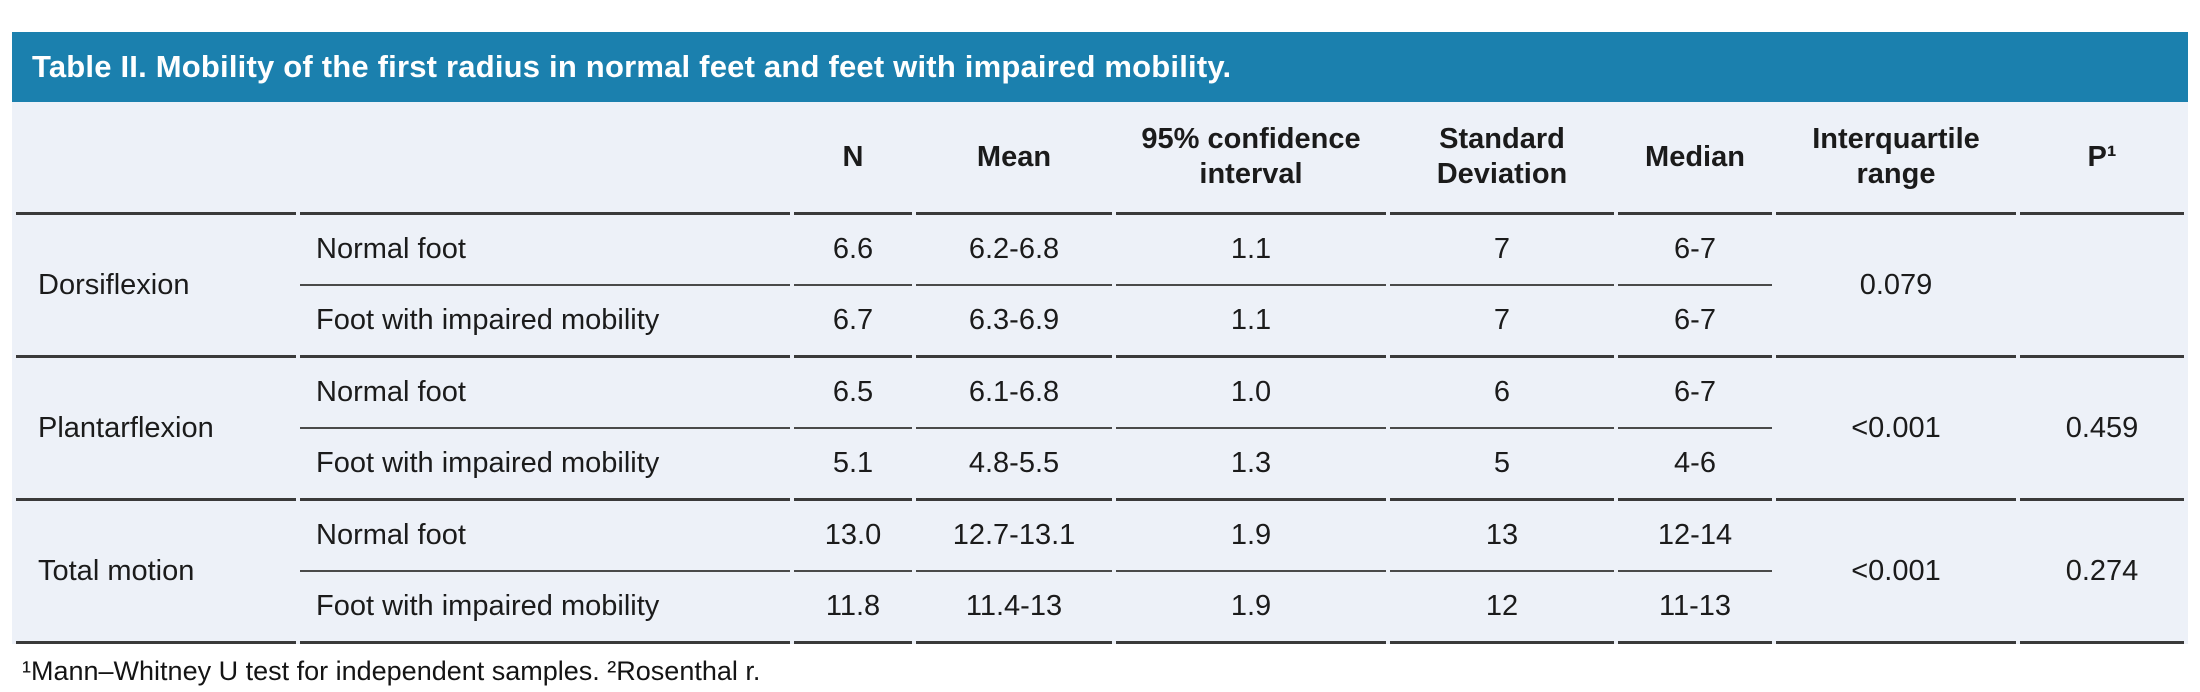 This screenshot has height=692, width=2200. I want to click on group-label-total-motion: Total motion, so click(156, 571).